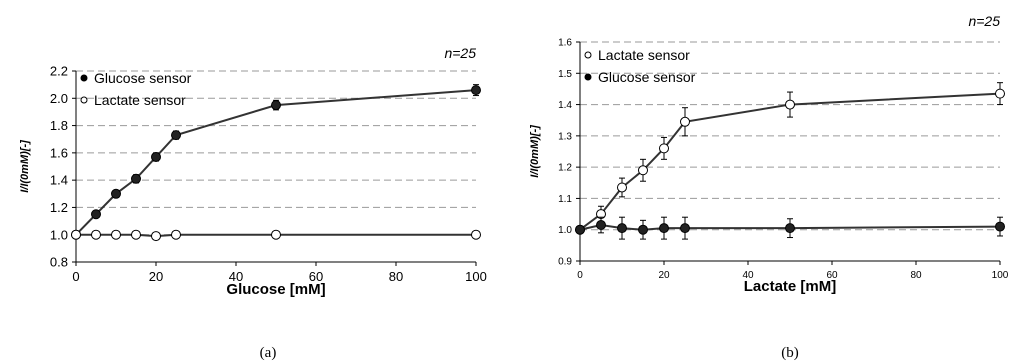 The image size is (1012, 362). Describe the element at coordinates (59, 98) in the screenshot. I see `y-tick-label: 2.0` at that location.